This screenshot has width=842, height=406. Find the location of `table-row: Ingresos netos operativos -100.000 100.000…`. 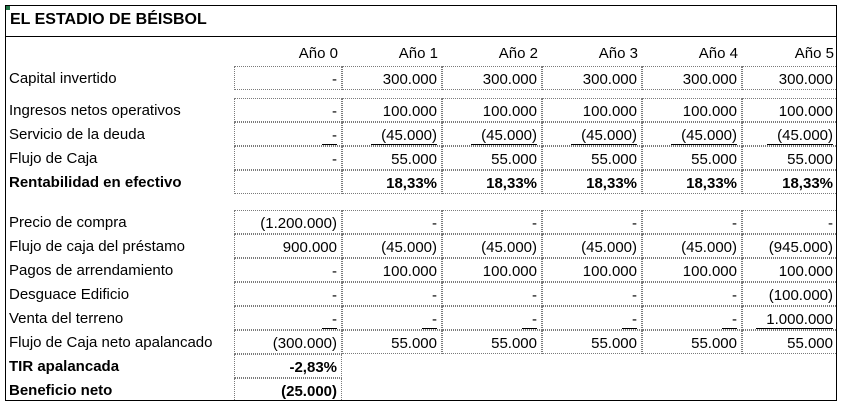

table-row: Ingresos netos operativos -100.000 100.000… is located at coordinates (421, 110).